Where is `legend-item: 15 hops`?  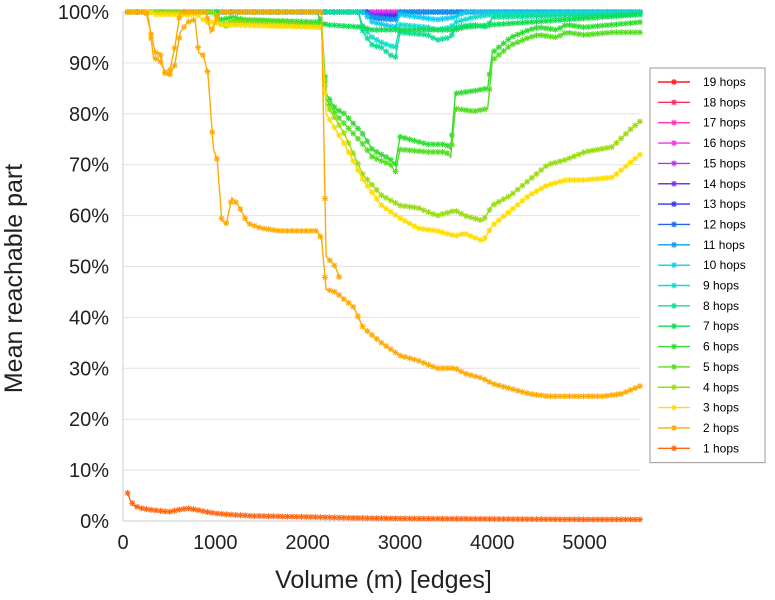
legend-item: 15 hops is located at coordinates (702, 163).